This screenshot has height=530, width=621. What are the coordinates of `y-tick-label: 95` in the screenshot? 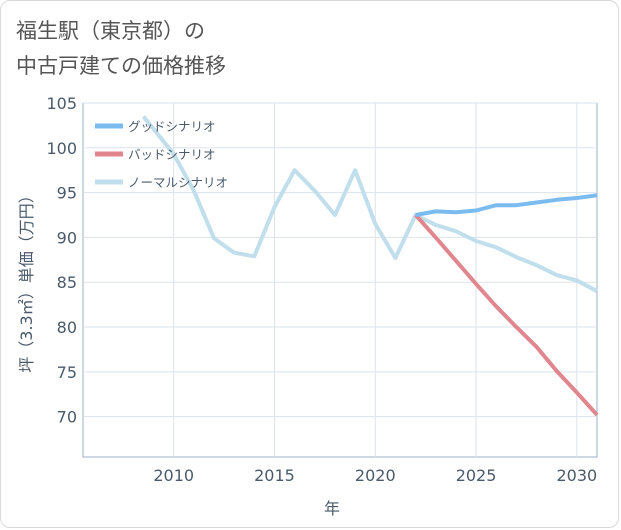 It's located at (67, 193).